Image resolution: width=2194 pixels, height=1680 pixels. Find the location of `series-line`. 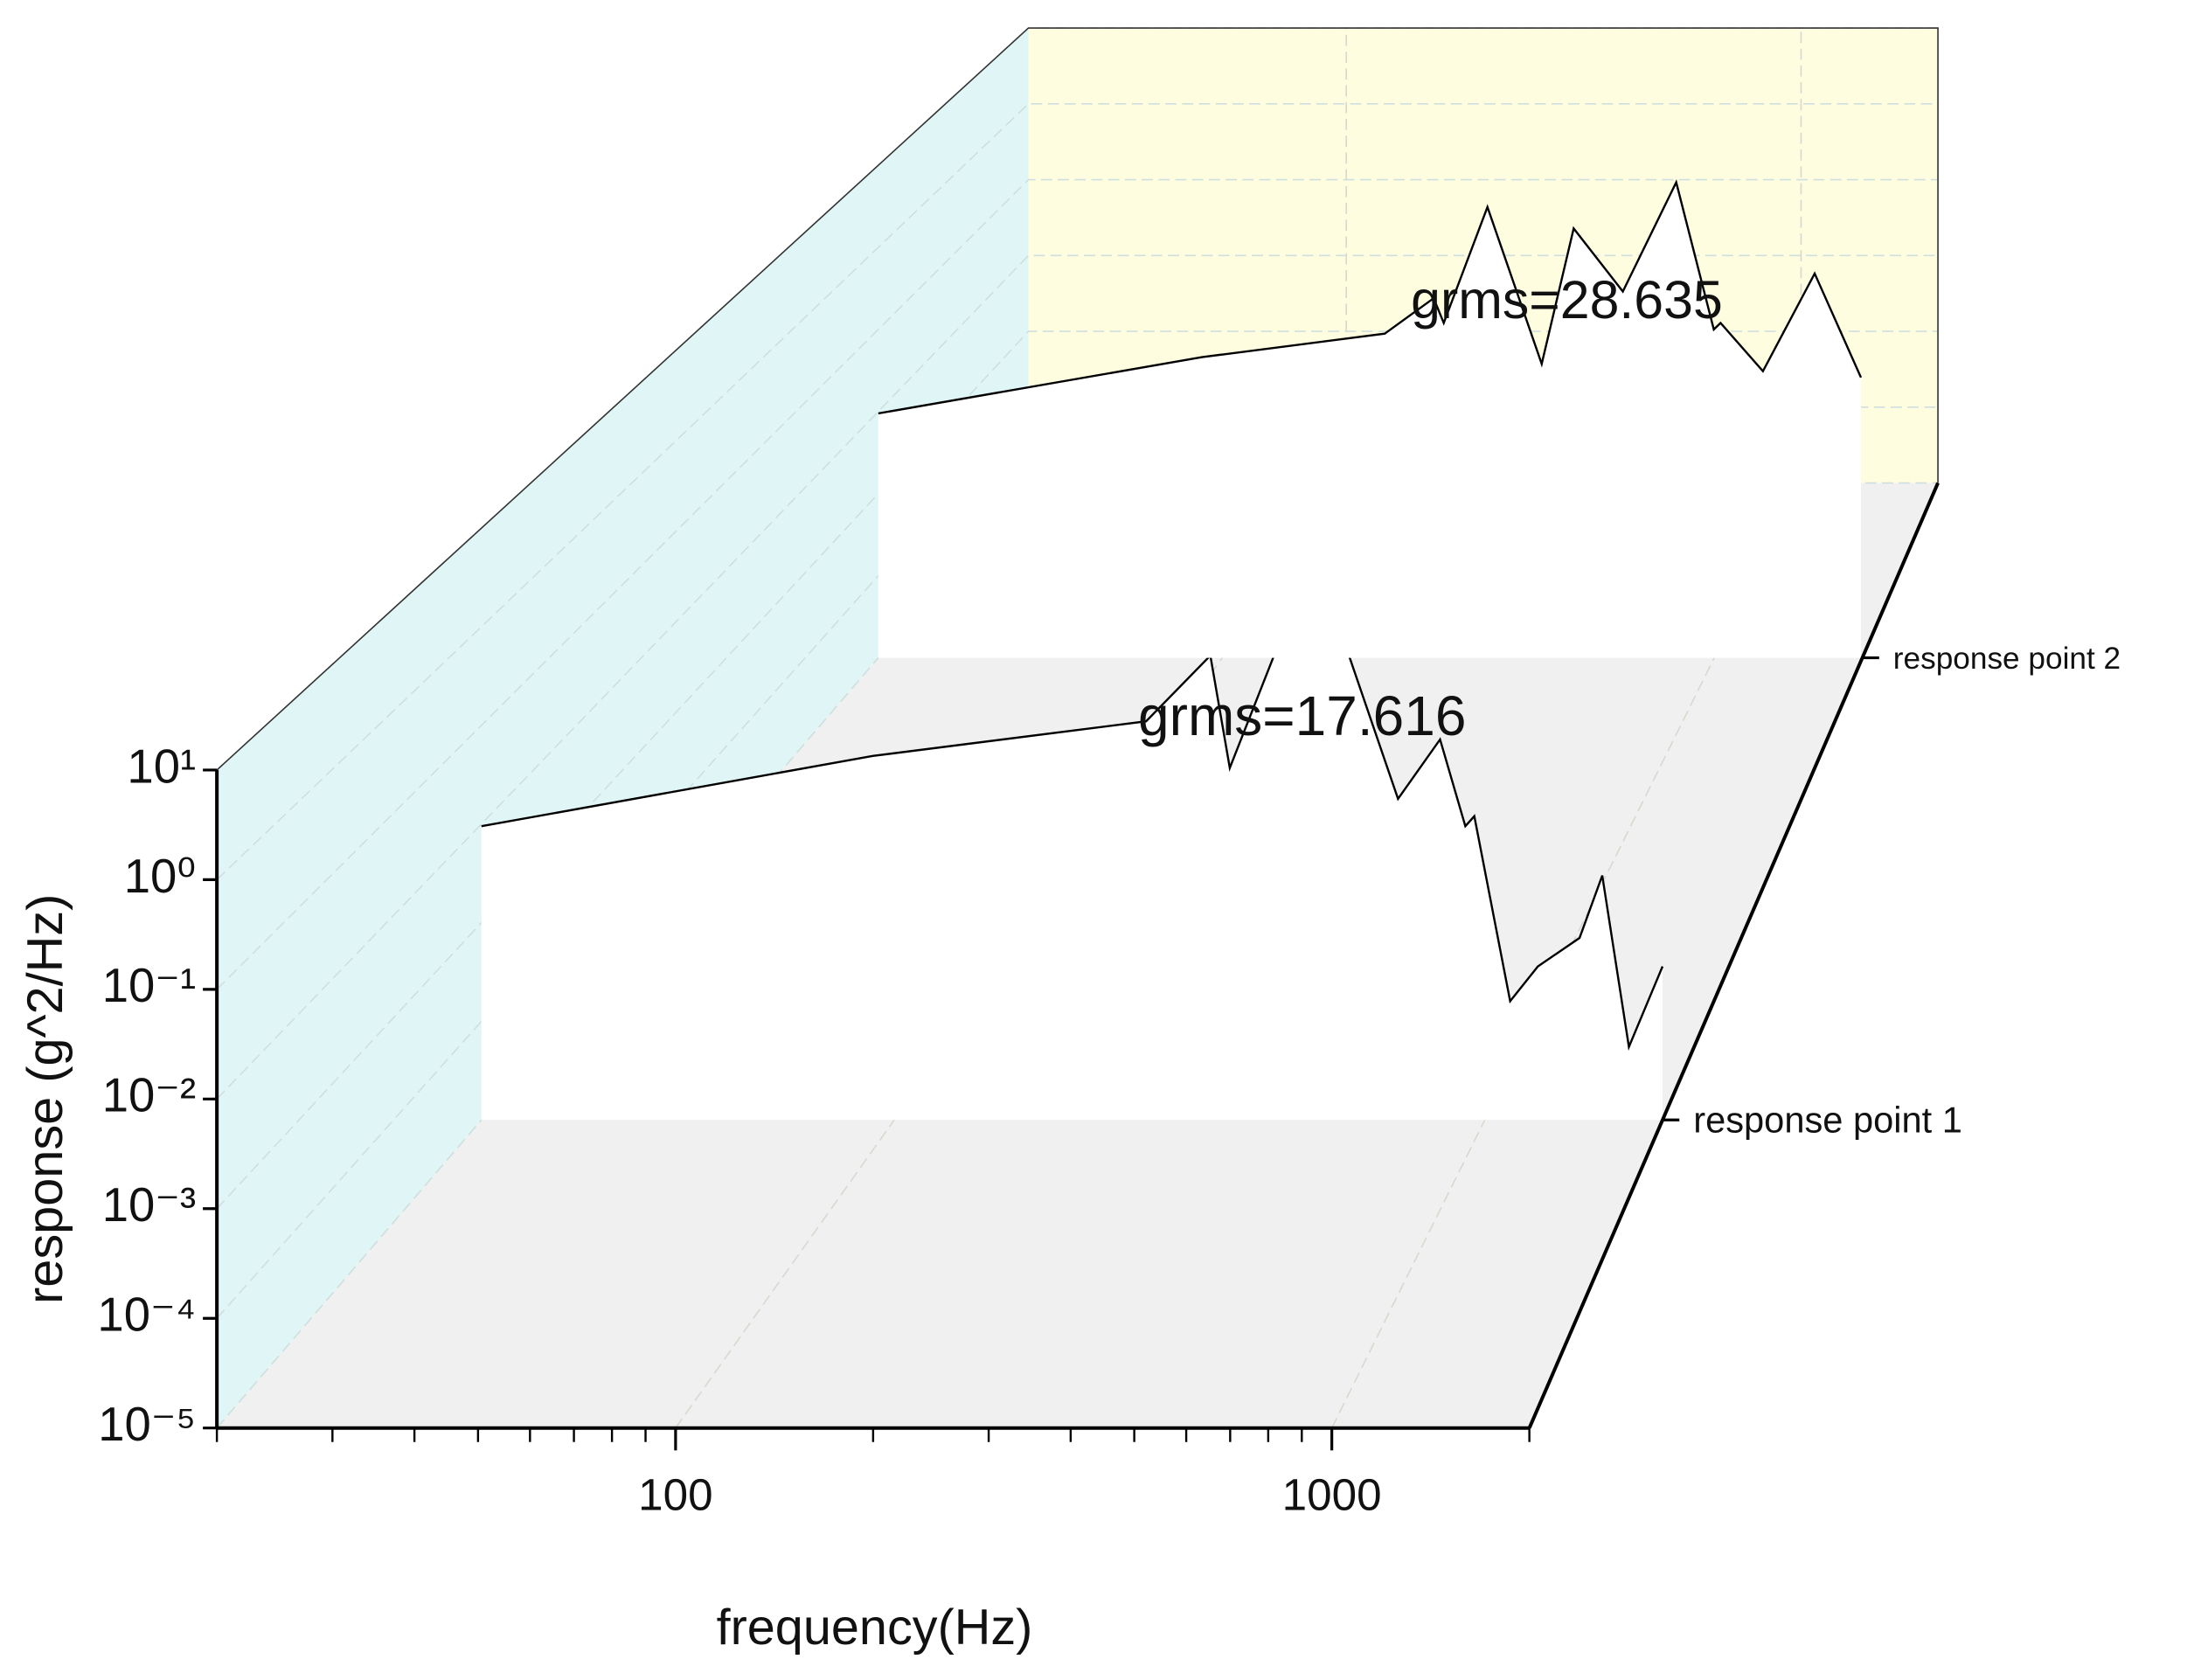

series-line is located at coordinates (1371, 297).